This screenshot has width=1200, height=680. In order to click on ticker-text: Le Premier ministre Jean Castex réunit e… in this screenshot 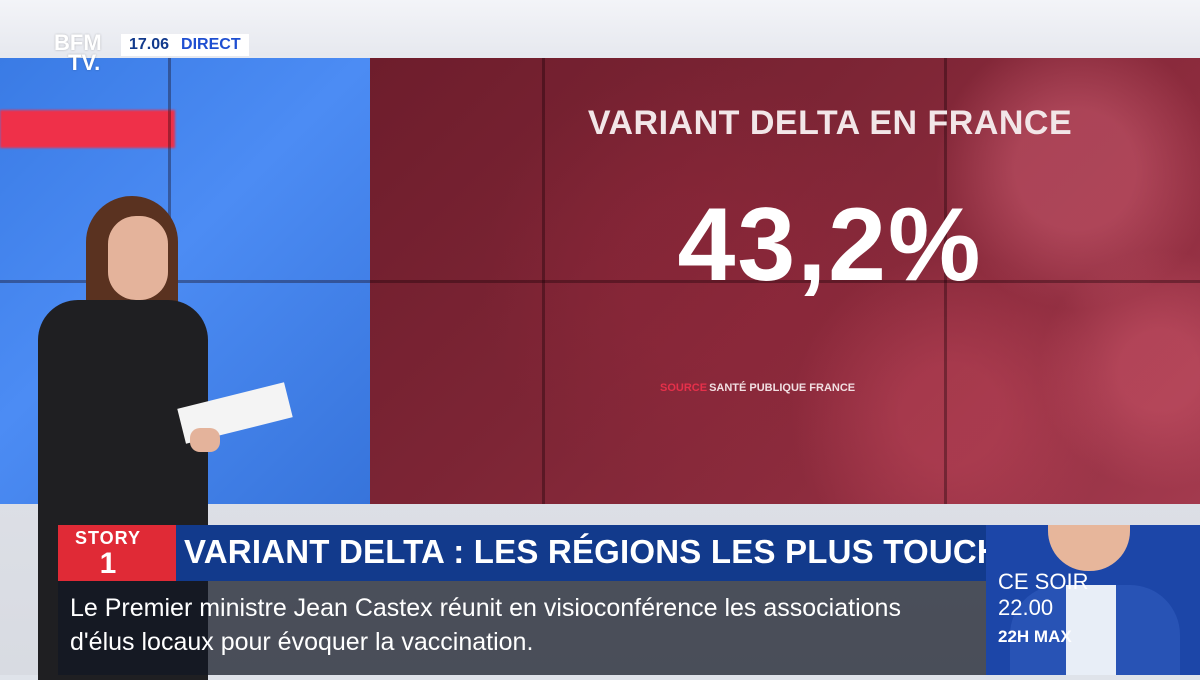, I will do `click(485, 625)`.